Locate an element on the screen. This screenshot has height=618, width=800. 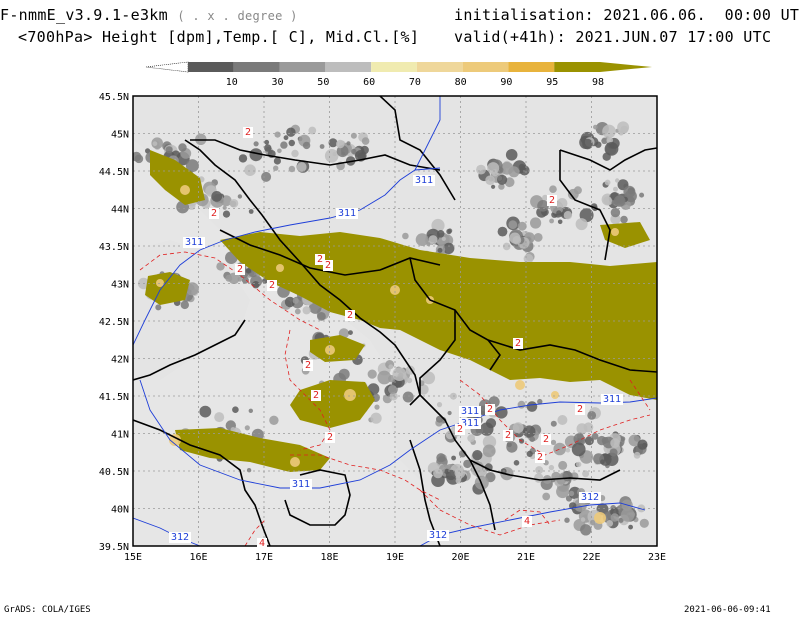
model-name: F-nmmE_v3.9.1-e3km is located at coordinates (84, 15).